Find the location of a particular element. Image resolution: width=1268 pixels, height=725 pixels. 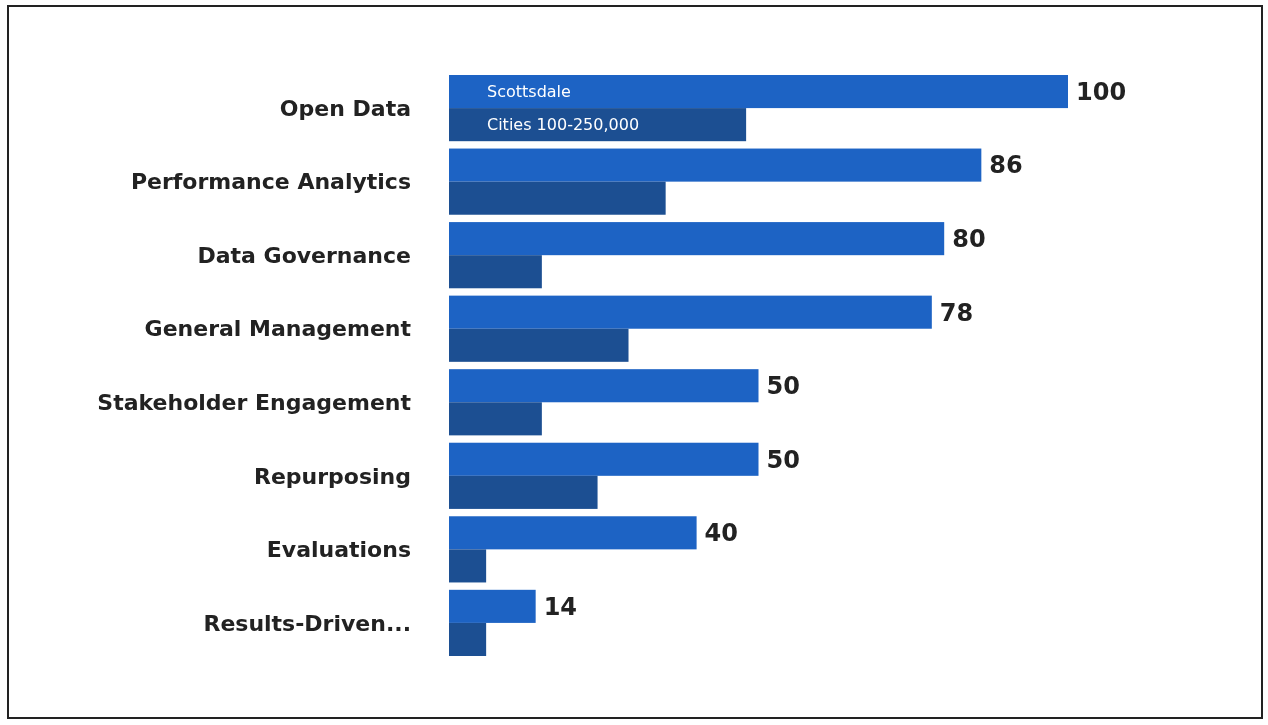

y-tick-label: Performance Analytics is located at coordinates (270, 182).